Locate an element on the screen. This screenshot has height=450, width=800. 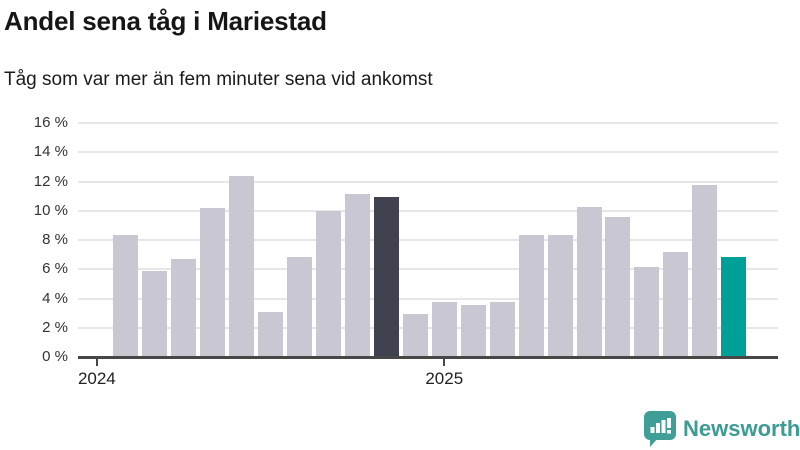
y-axis-label: 12 % is located at coordinates (50, 181).